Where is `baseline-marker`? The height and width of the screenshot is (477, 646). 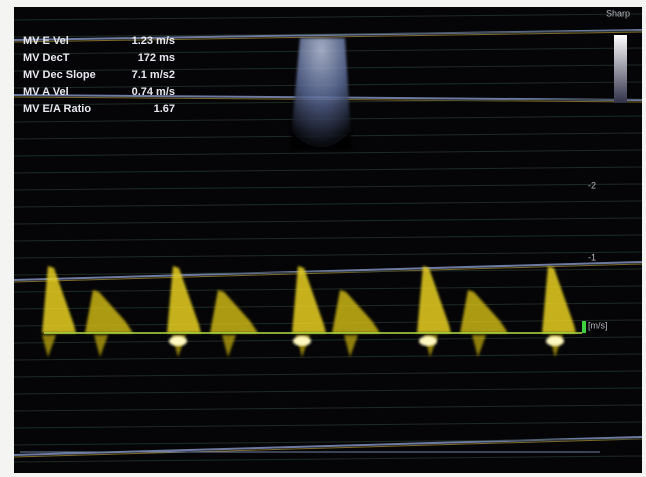
baseline-marker is located at coordinates (584, 327).